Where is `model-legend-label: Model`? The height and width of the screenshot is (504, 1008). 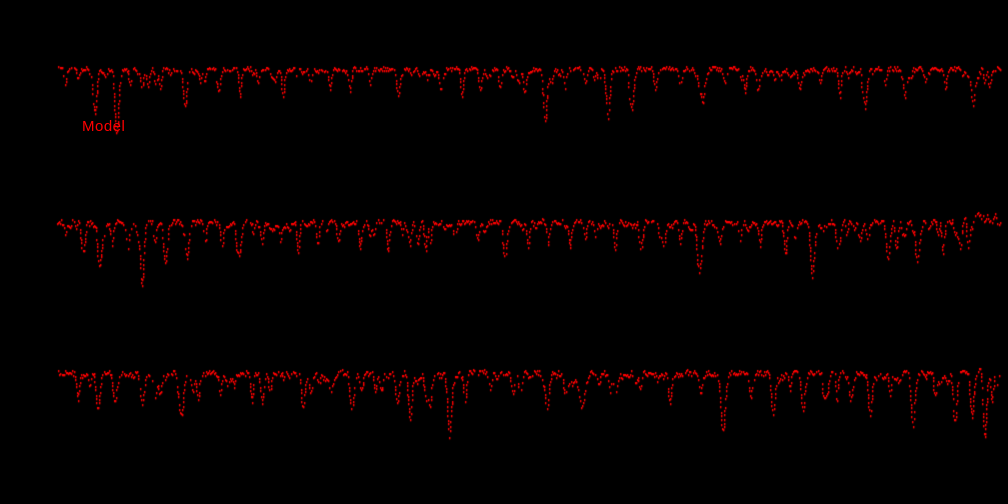
model-legend-label: Model is located at coordinates (104, 126).